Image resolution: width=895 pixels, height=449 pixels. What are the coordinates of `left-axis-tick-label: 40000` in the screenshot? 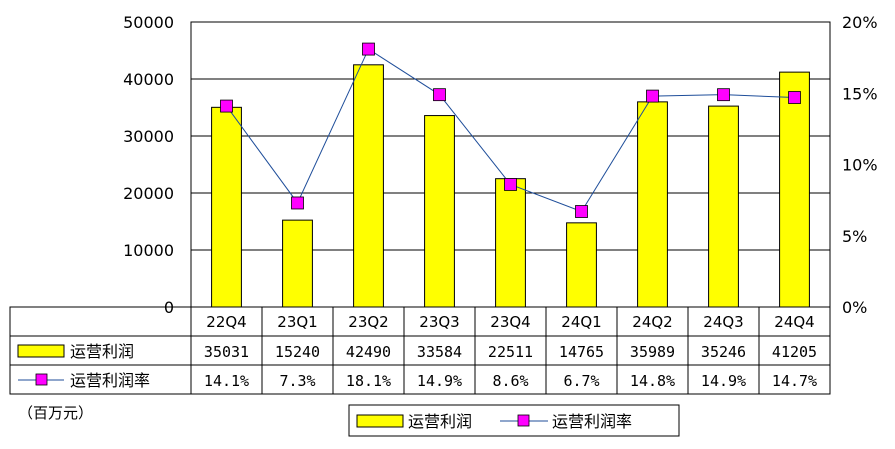 It's located at (148, 79).